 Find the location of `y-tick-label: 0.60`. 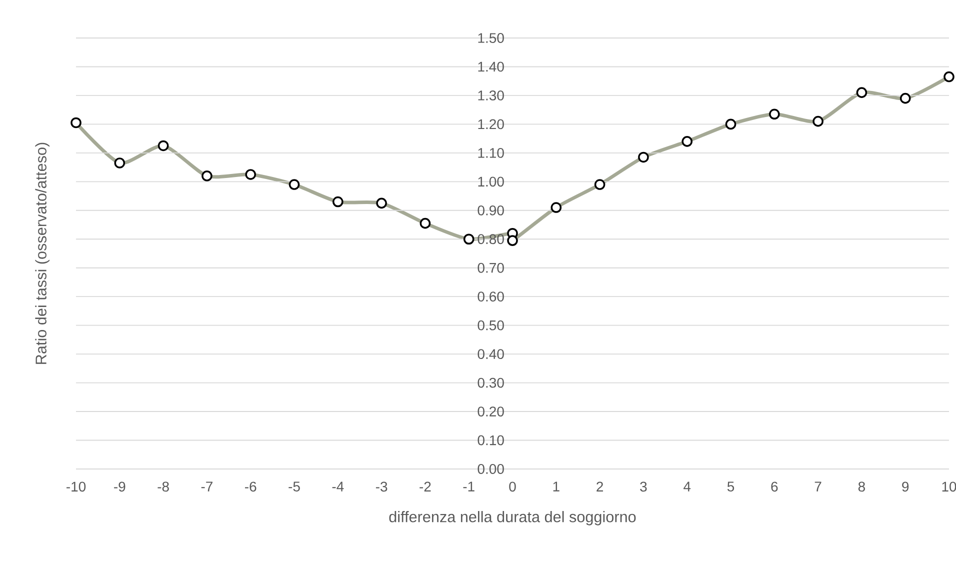

y-tick-label: 0.60 is located at coordinates (491, 297).